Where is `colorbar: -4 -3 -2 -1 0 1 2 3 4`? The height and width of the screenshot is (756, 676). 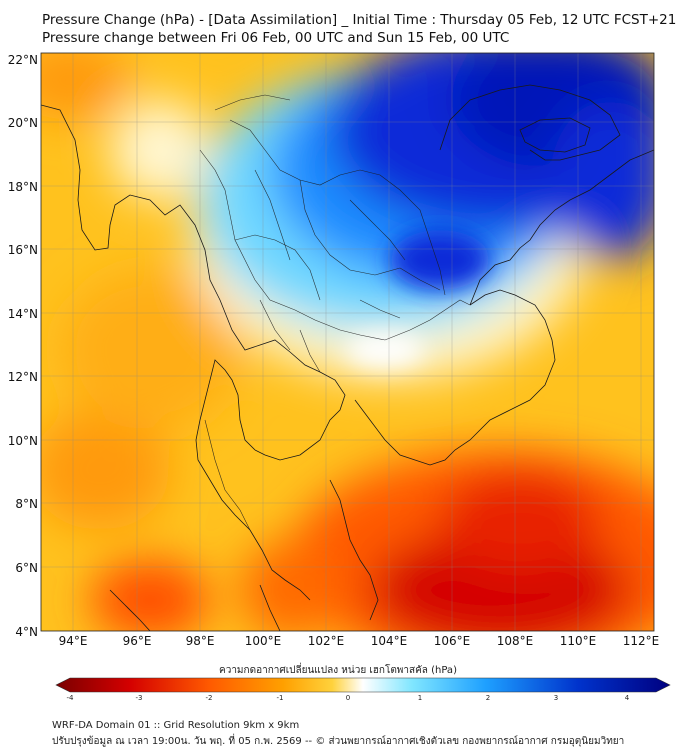 colorbar: -4 -3 -2 -1 0 1 2 3 4 is located at coordinates (363, 689).